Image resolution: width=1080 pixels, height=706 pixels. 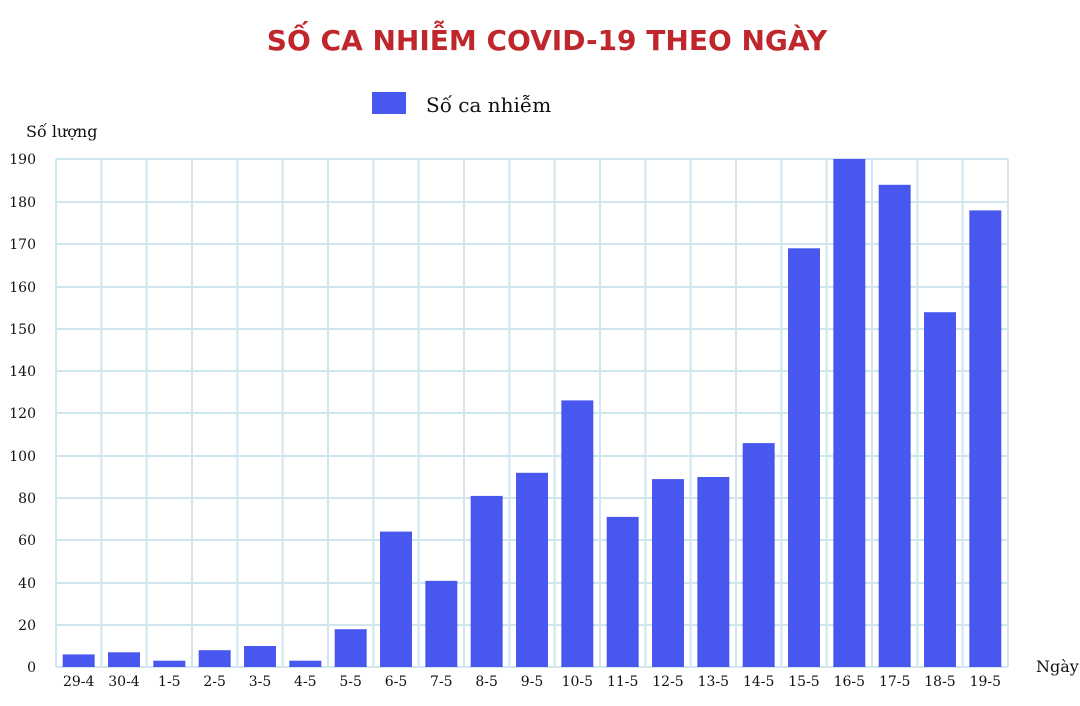 I want to click on x-tick-label: 19-5, so click(x=985, y=682).